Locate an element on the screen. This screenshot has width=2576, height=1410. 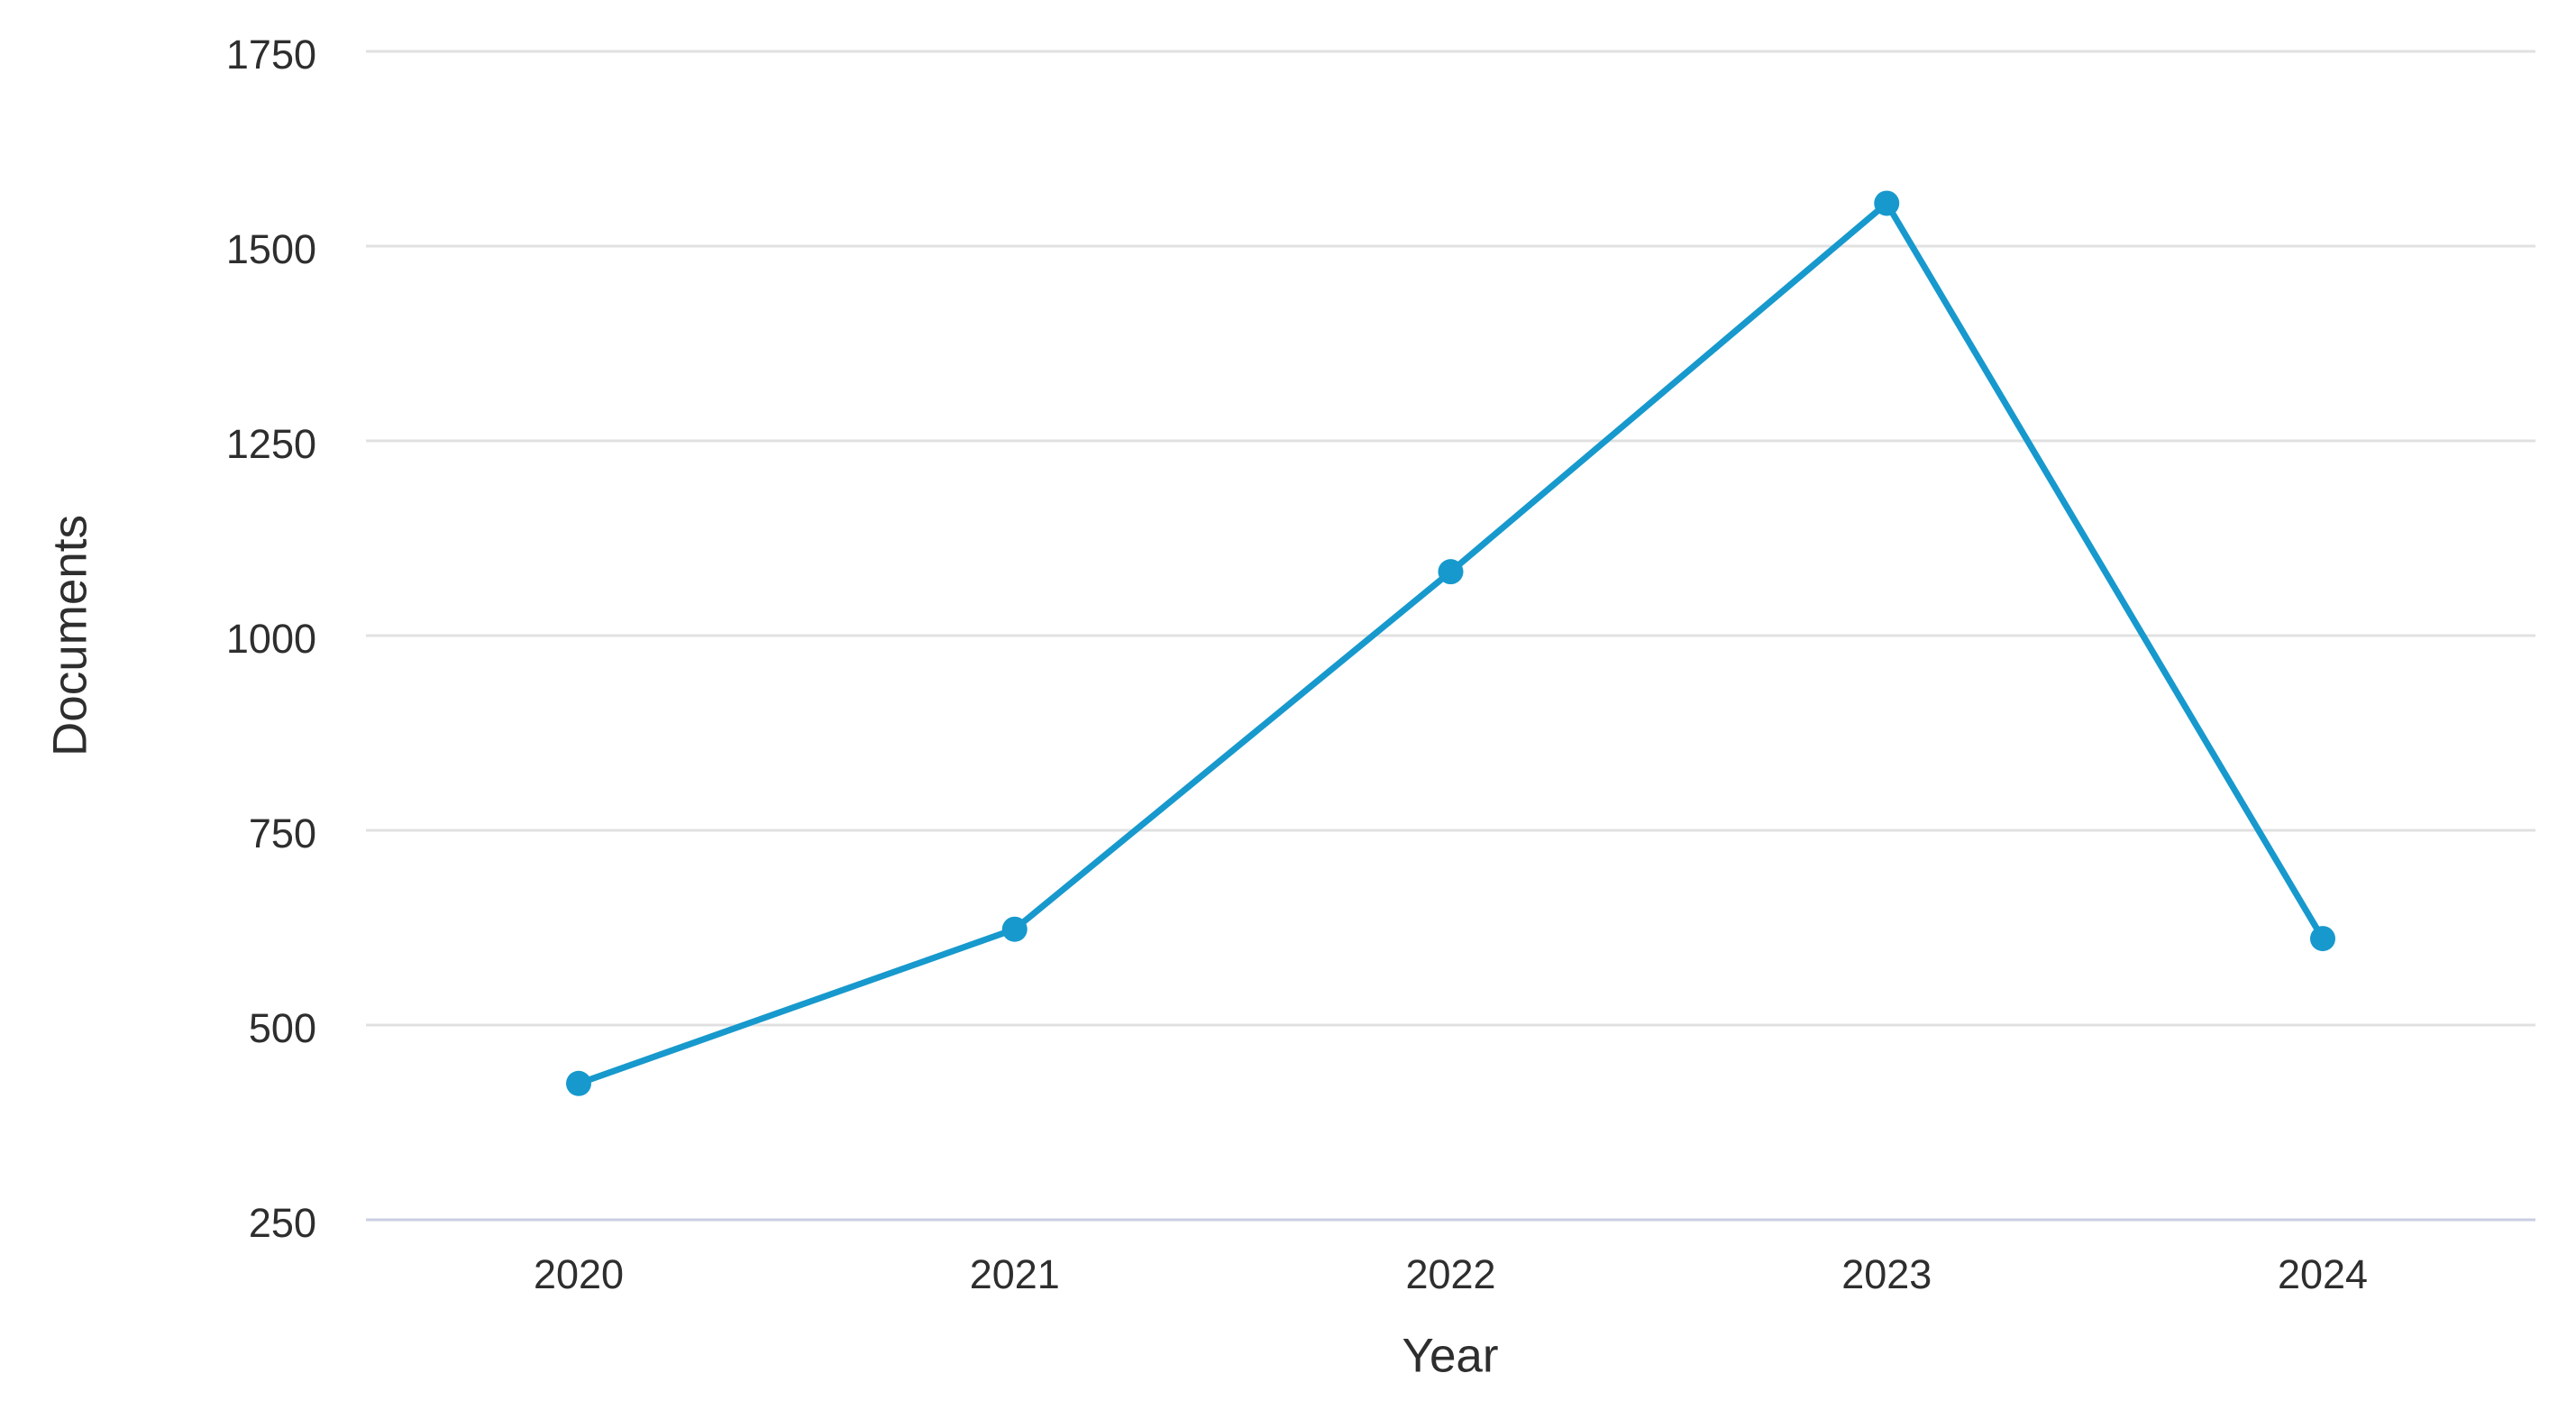
y-axis-title: Documents is located at coordinates (70, 635).